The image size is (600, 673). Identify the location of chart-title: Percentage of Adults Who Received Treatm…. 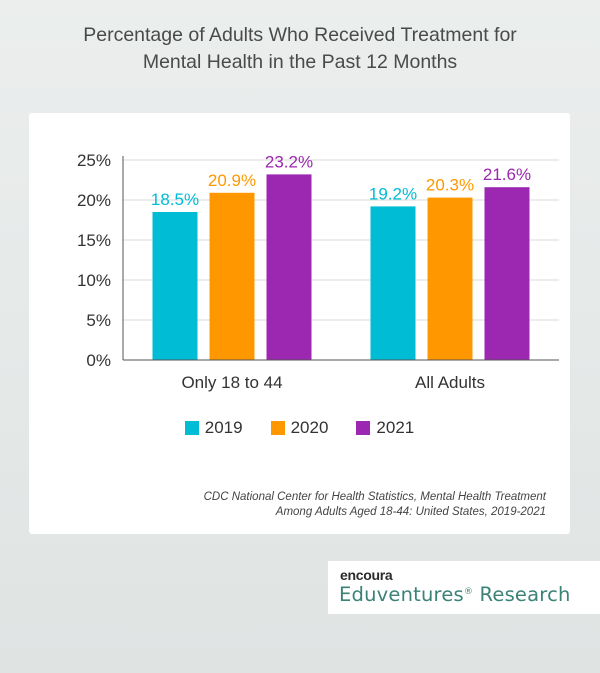
(300, 49).